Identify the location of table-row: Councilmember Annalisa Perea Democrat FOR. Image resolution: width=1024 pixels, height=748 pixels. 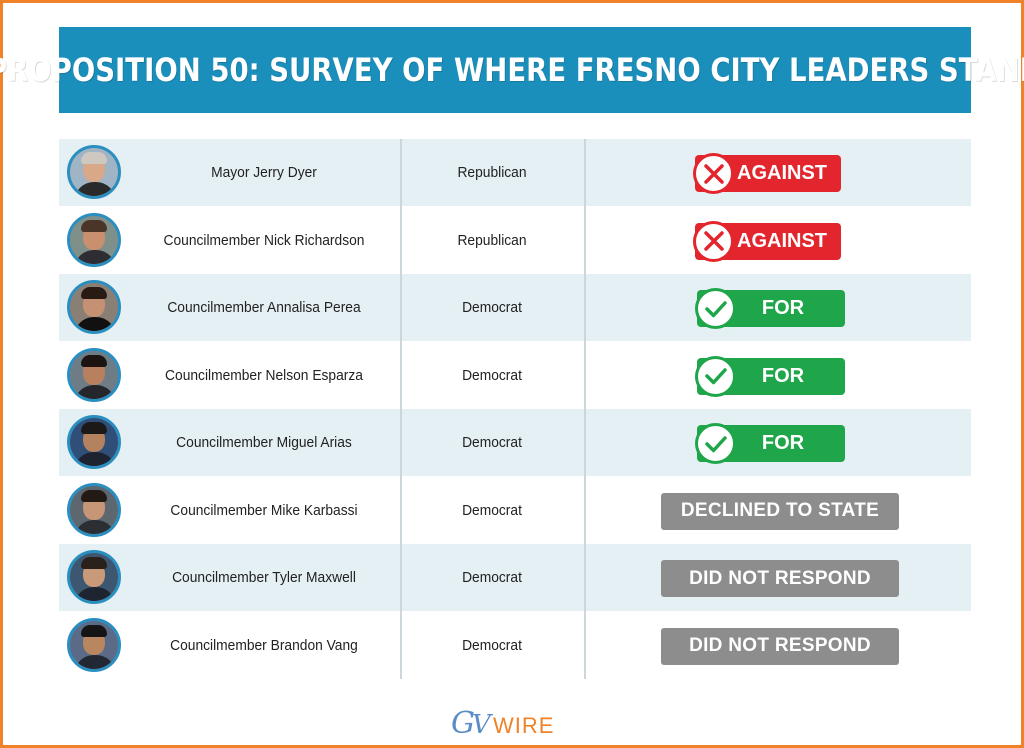
(515, 307).